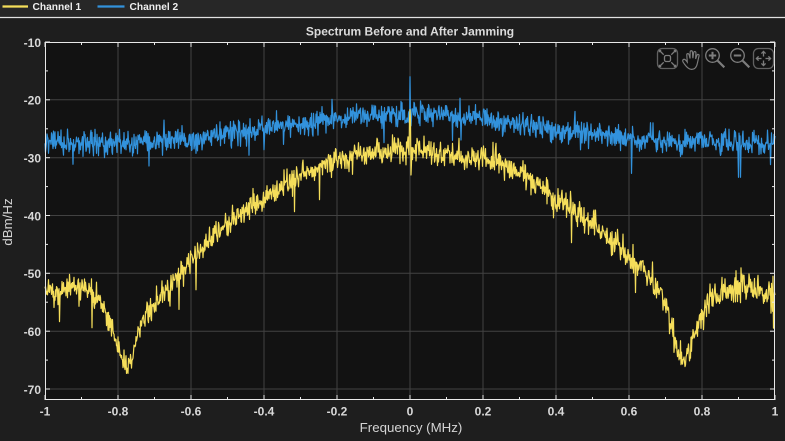  Describe the element at coordinates (775, 412) in the screenshot. I see `svg-text: 1` at that location.